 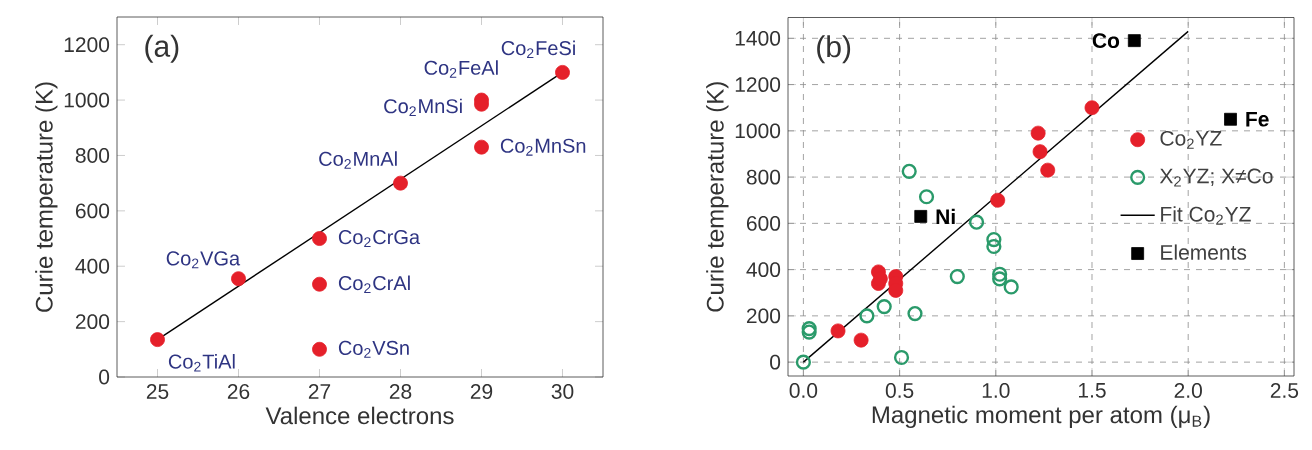 What do you see at coordinates (379, 239) in the screenshot?
I see `annotation: Co$_{2}$CrGa` at bounding box center [379, 239].